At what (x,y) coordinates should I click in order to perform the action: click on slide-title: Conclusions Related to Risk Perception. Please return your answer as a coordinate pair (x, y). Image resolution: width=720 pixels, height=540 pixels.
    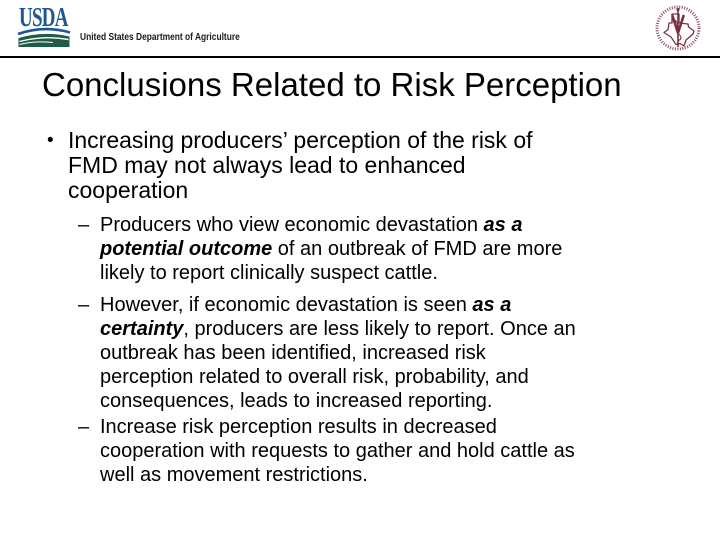
    Looking at the image, I should click on (332, 84).